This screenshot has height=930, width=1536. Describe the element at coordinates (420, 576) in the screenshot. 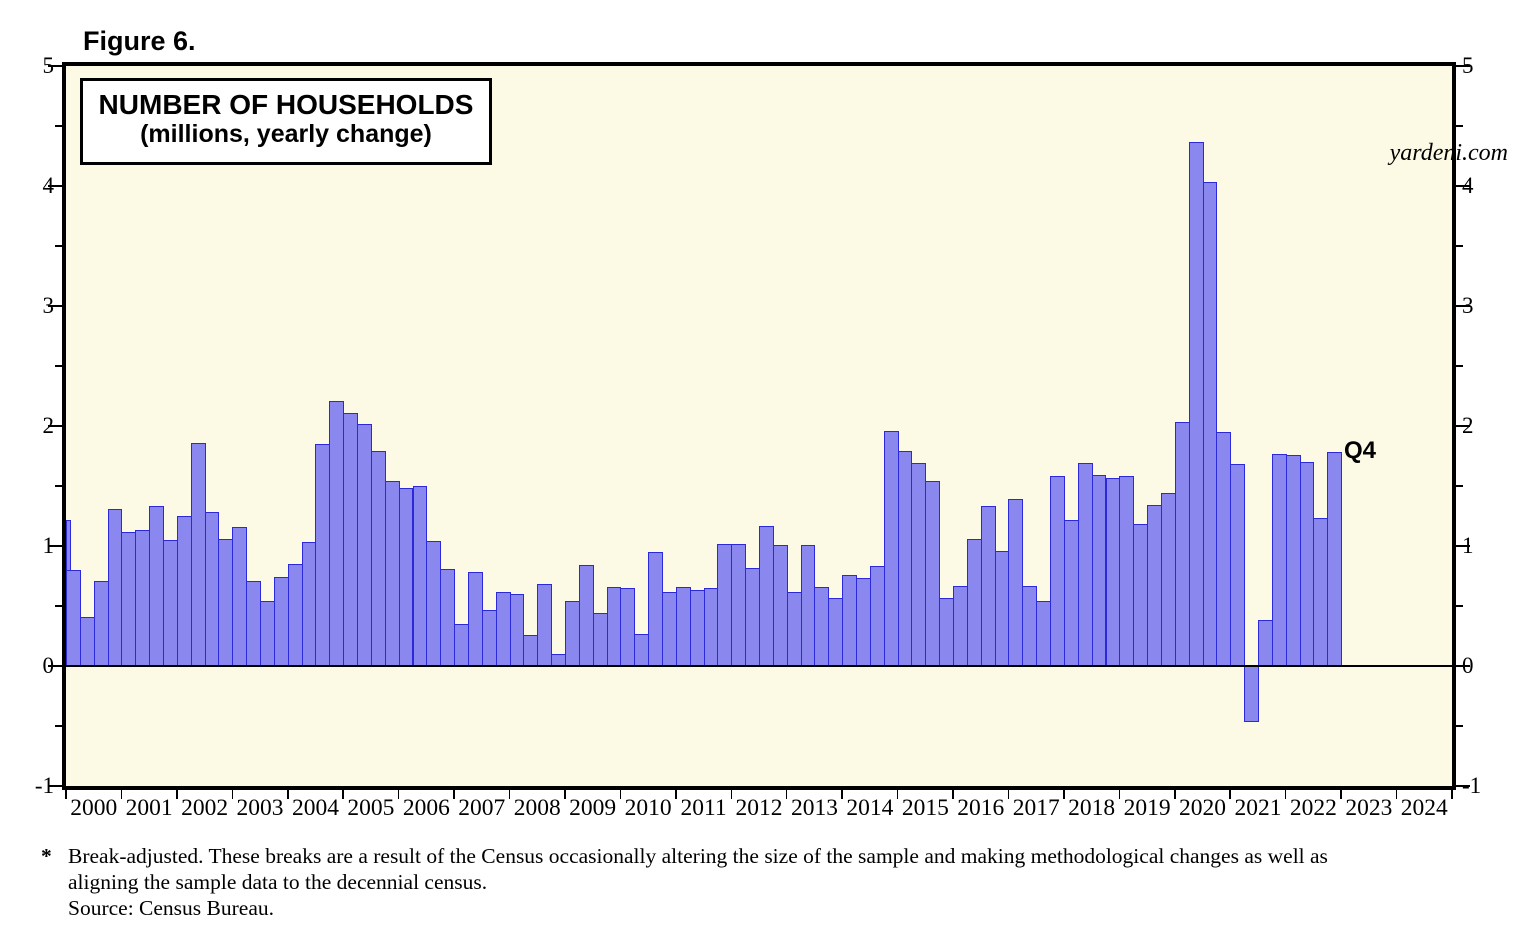

I see `bar-2006-Q2` at that location.